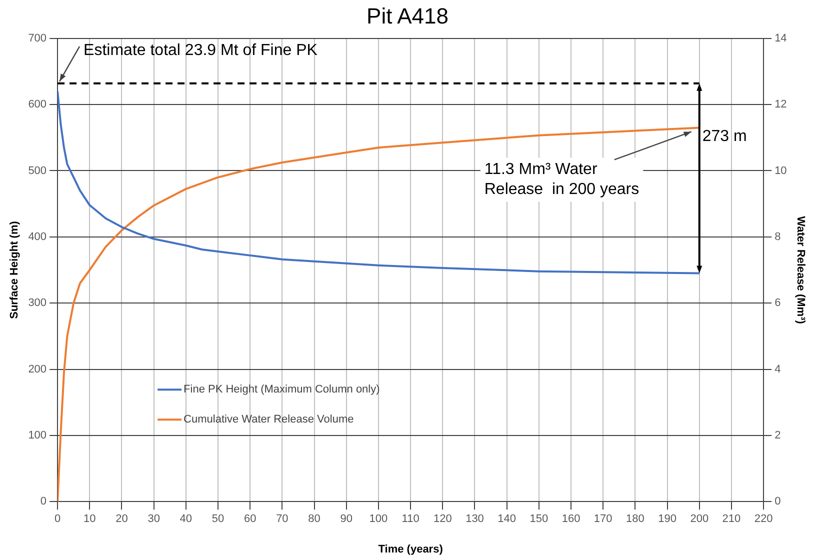 This screenshot has height=560, width=815. I want to click on x-tick-label: 10, so click(90, 519).